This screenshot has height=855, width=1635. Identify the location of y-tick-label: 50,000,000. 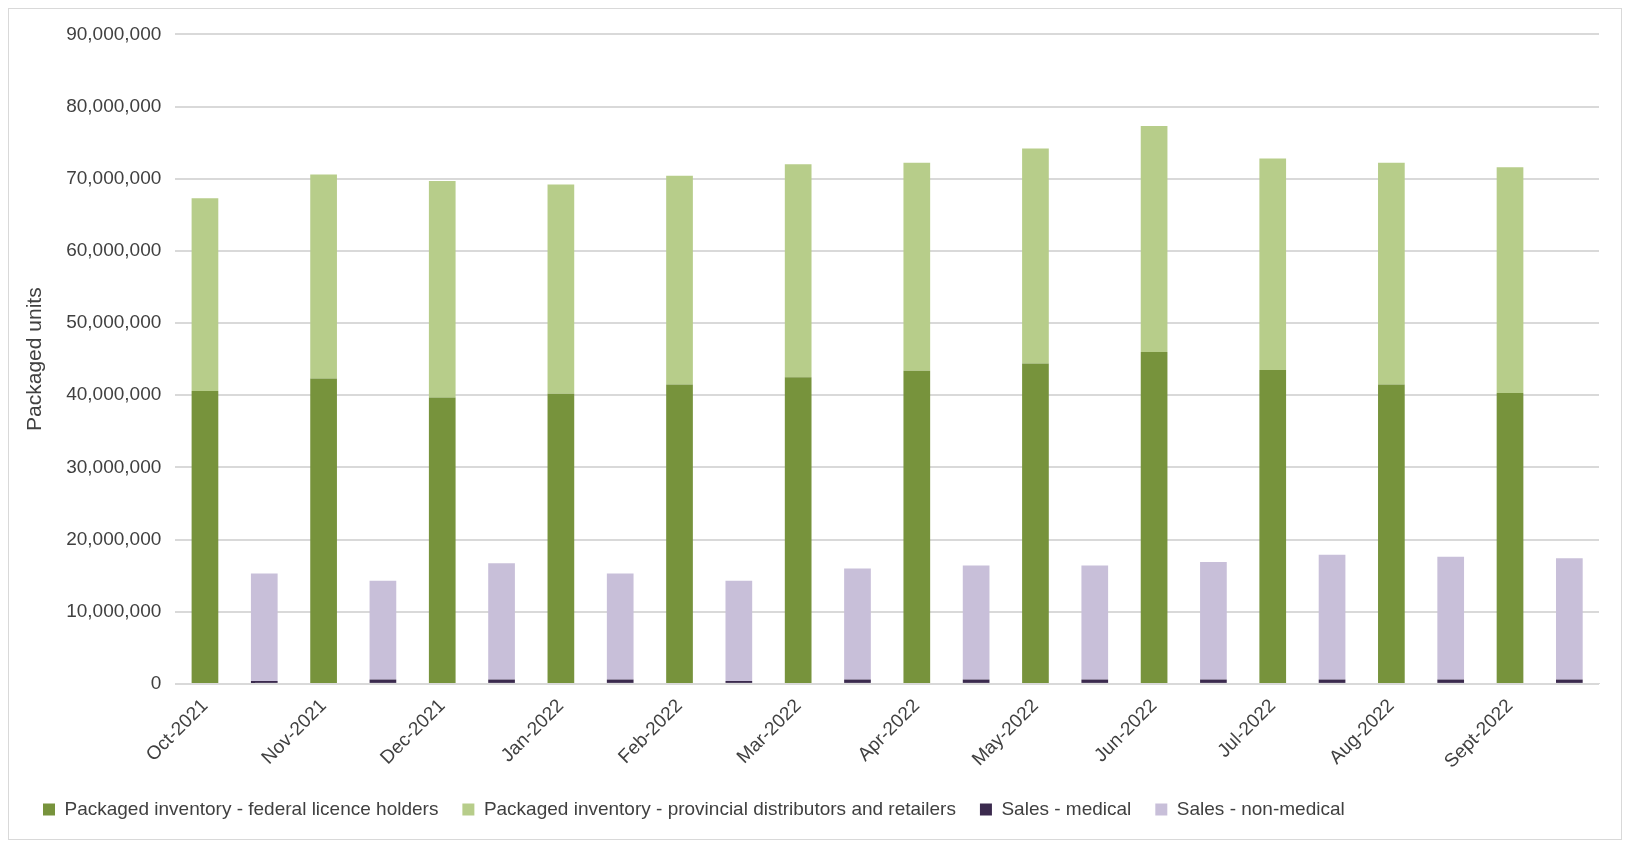
(114, 322).